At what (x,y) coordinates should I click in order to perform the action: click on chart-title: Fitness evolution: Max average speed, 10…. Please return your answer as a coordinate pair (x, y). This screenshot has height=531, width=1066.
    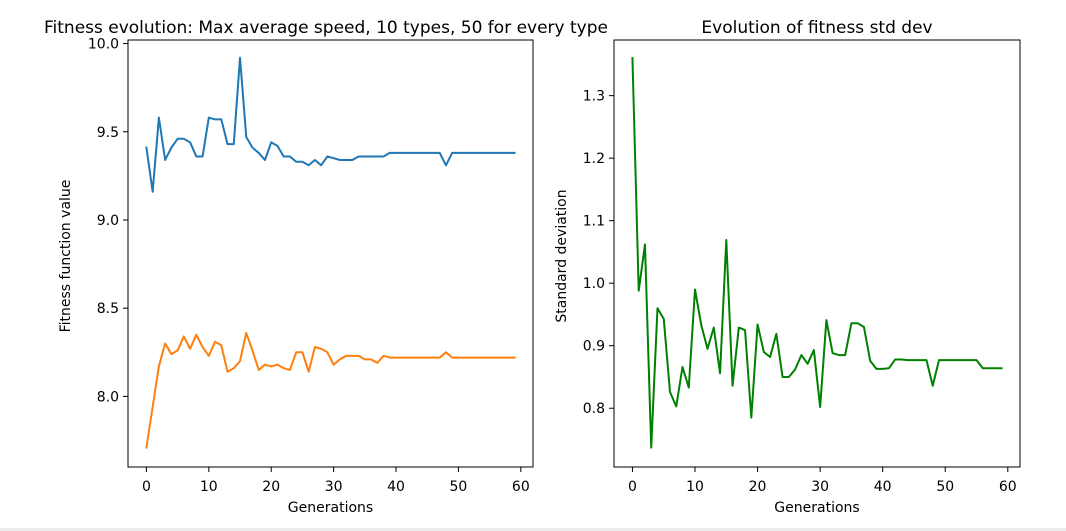
    Looking at the image, I should click on (326, 28).